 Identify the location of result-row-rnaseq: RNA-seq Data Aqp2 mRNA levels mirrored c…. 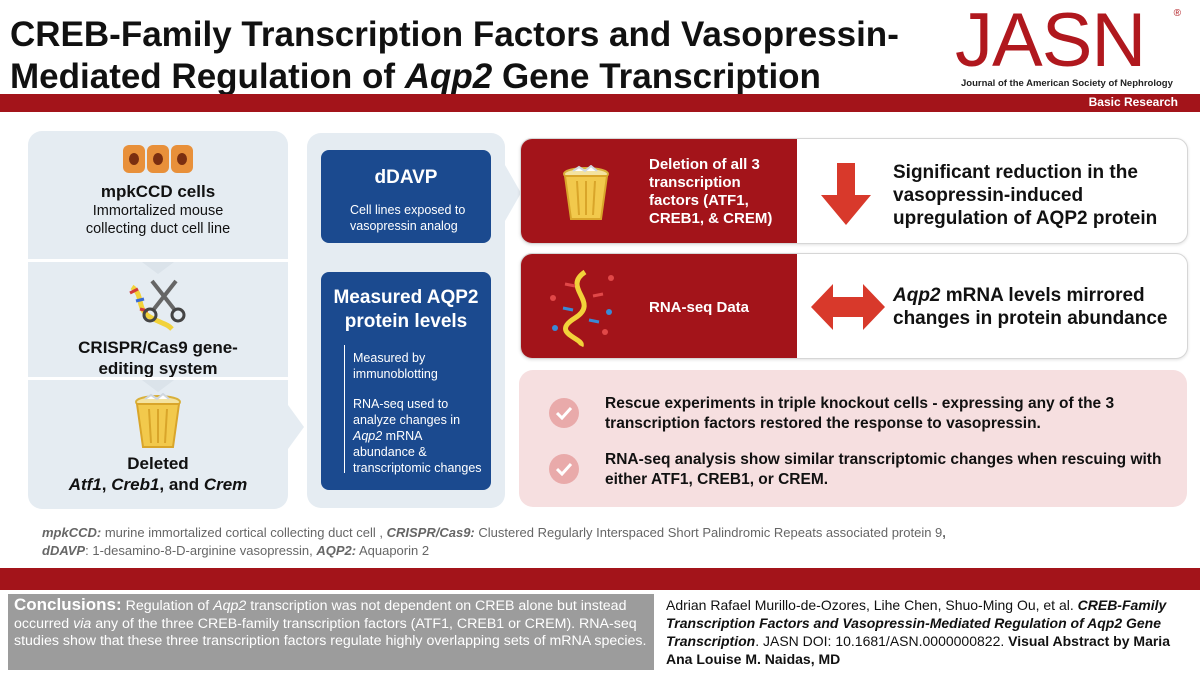
(854, 306).